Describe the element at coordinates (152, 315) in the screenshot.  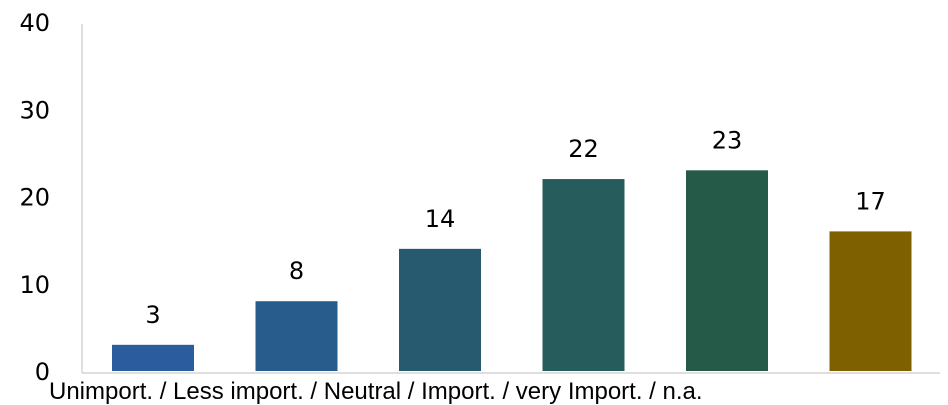
I see `data-label: 3` at that location.